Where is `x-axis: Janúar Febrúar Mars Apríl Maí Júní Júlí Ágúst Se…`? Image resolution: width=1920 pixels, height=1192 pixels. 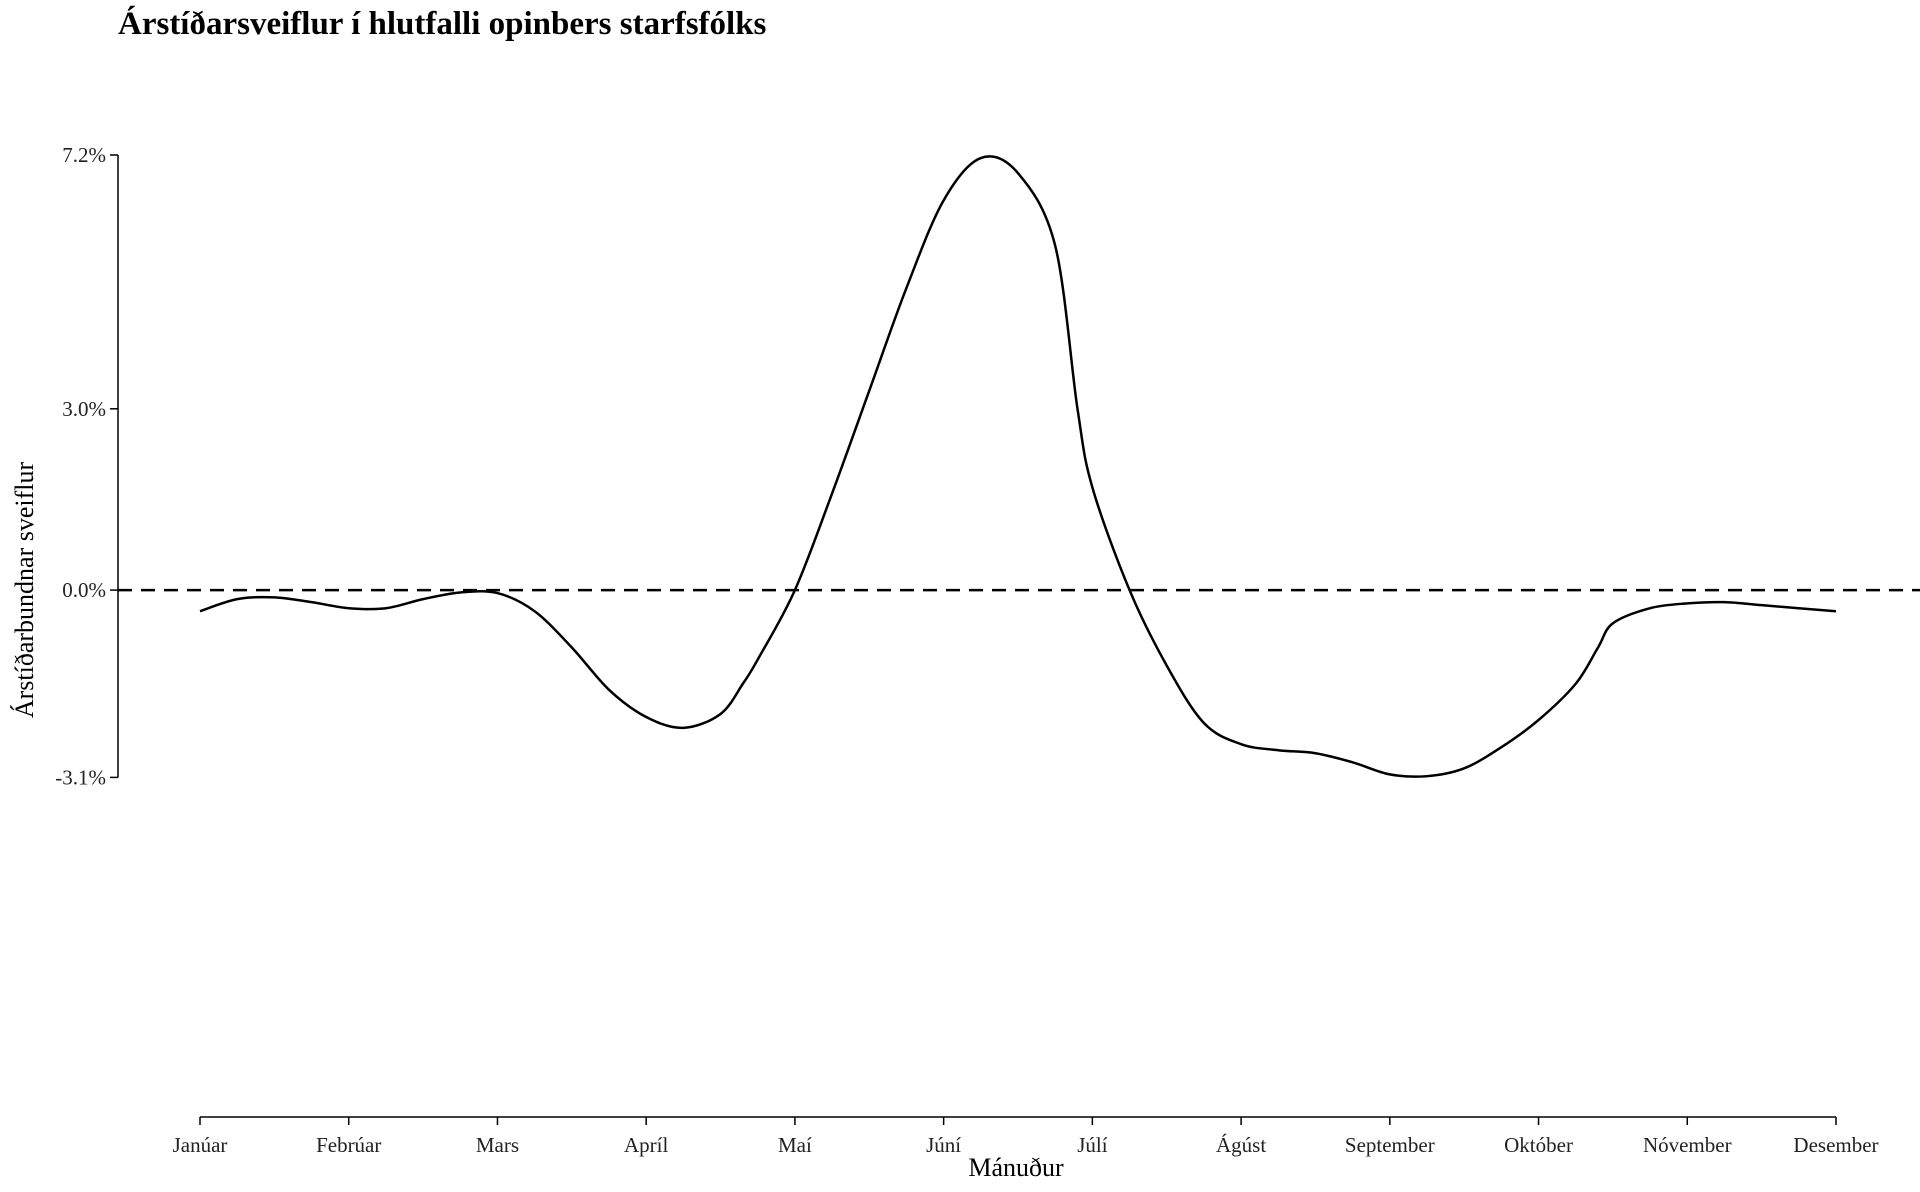 x-axis: Janúar Febrúar Mars Apríl Maí Júní Júlí Ágúst Se… is located at coordinates (1026, 1136).